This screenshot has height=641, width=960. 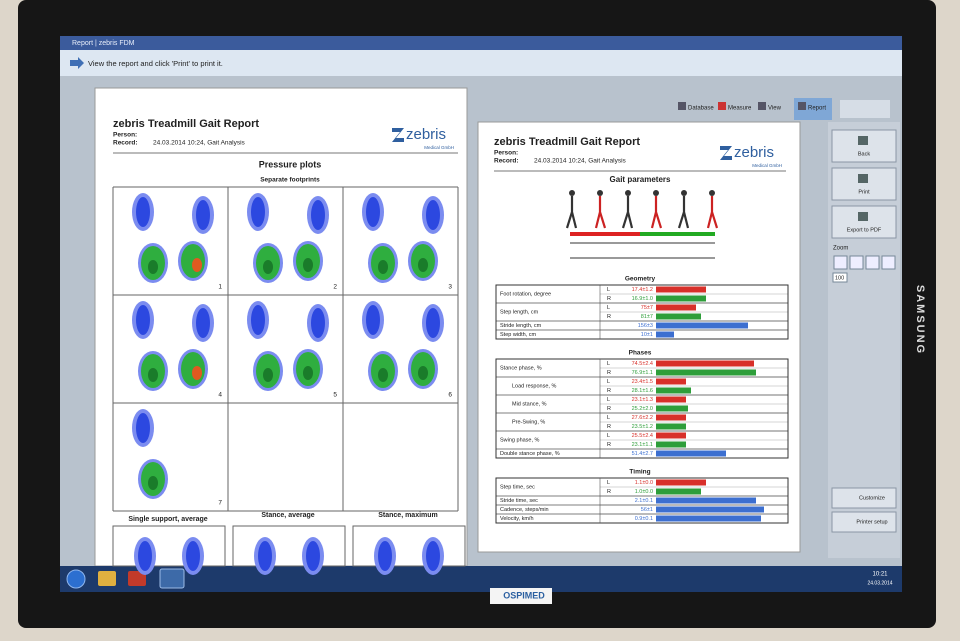 What do you see at coordinates (290, 180) in the screenshot?
I see `subsection-title: Separate footprints` at bounding box center [290, 180].